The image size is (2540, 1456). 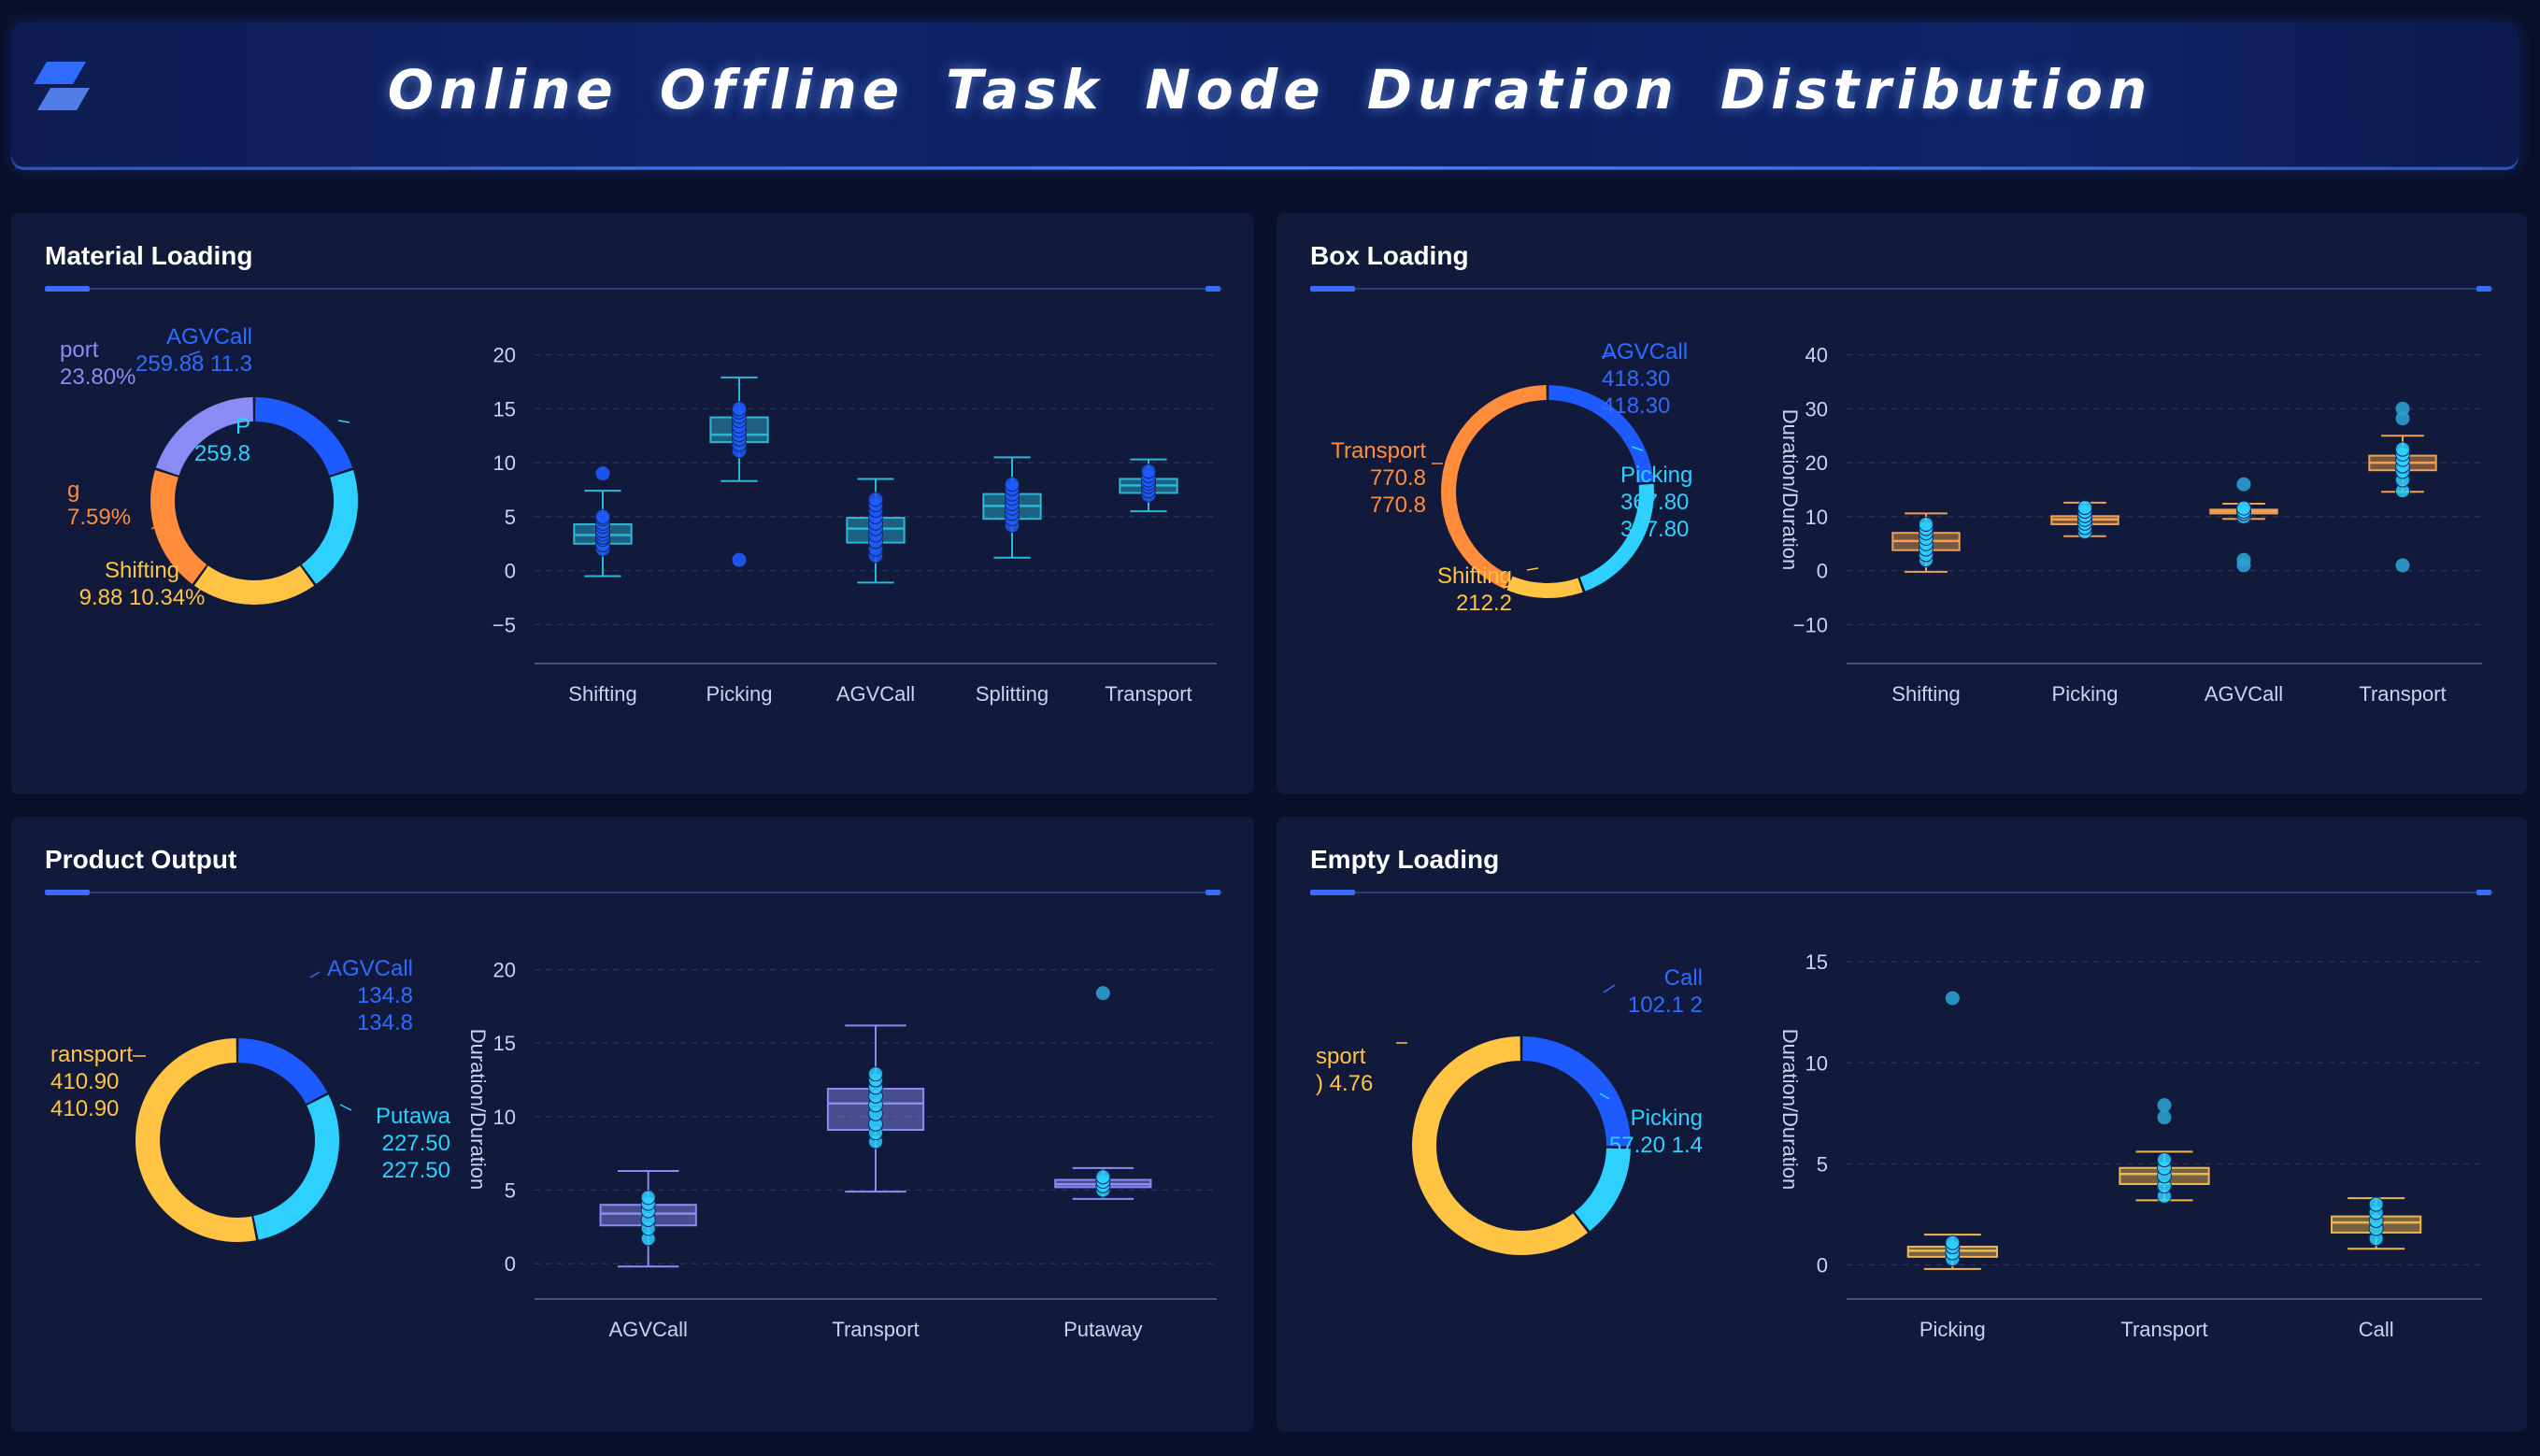 What do you see at coordinates (416, 1170) in the screenshot?
I see `donut-label-line-text: 227.50` at bounding box center [416, 1170].